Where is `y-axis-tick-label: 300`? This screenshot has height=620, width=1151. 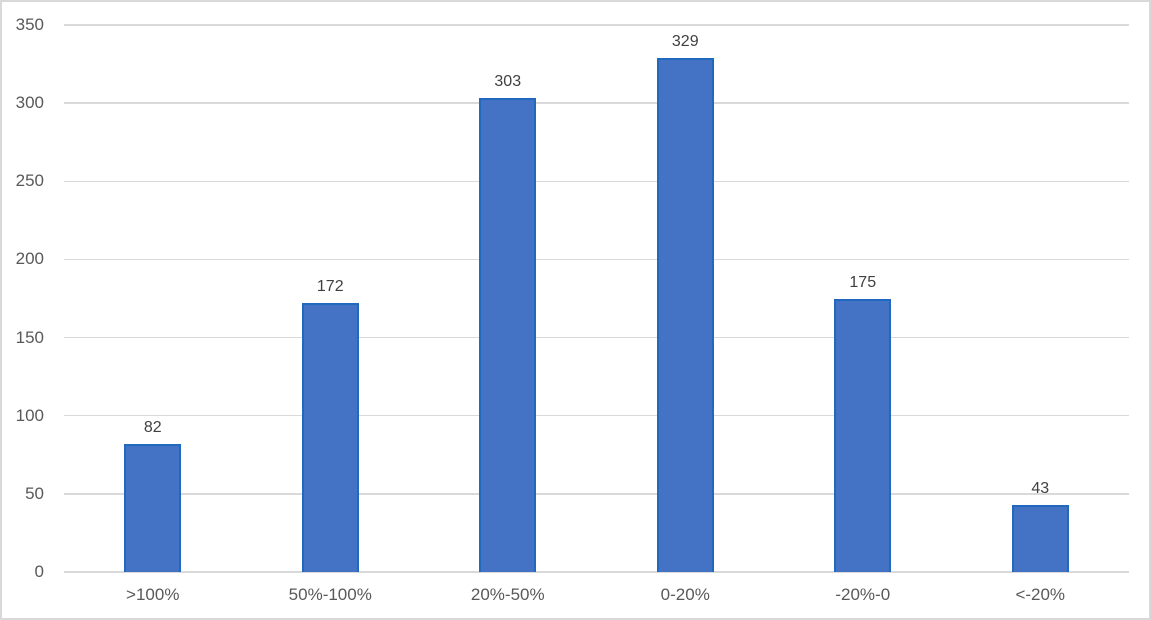 y-axis-tick-label: 300 is located at coordinates (29, 103).